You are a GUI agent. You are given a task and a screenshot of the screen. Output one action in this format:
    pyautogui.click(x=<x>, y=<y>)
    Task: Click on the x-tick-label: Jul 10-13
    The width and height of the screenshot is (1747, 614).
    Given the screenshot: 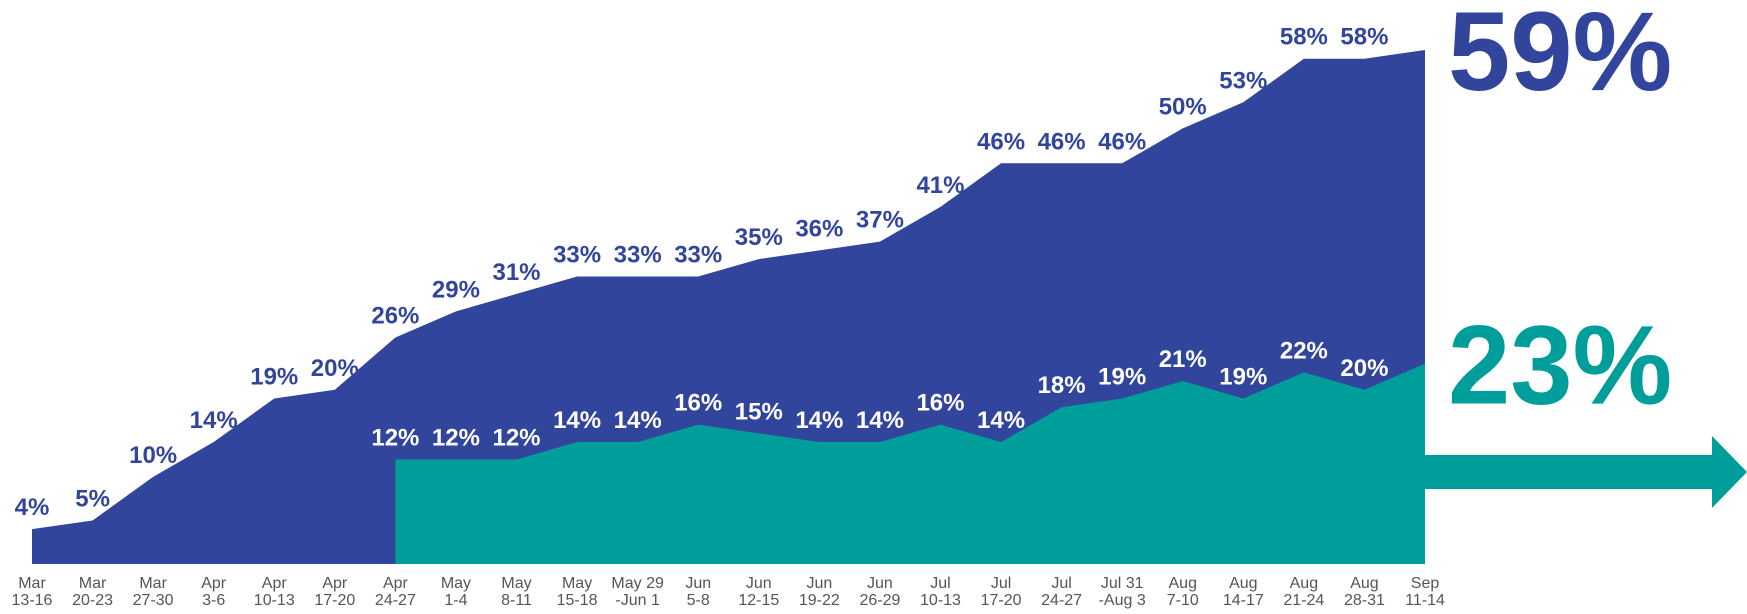 What is the action you would take?
    pyautogui.click(x=940, y=592)
    